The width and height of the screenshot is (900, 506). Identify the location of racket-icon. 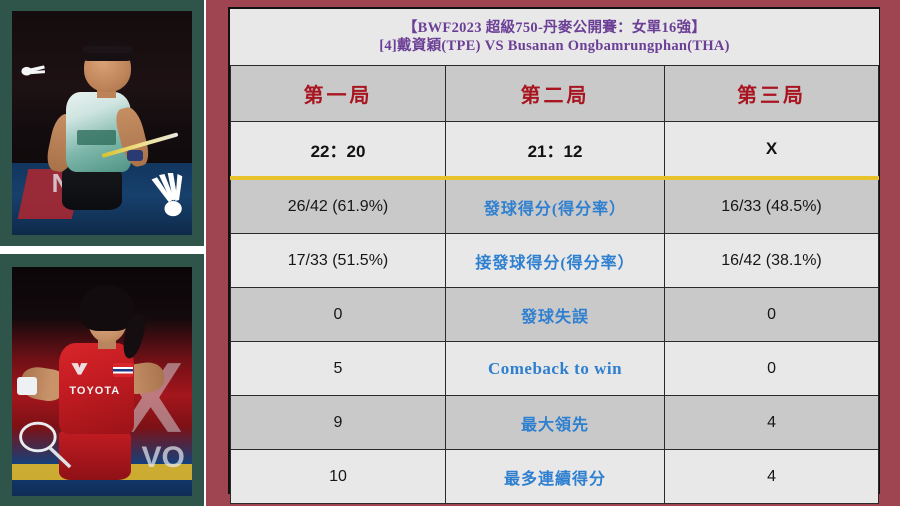
(44, 445).